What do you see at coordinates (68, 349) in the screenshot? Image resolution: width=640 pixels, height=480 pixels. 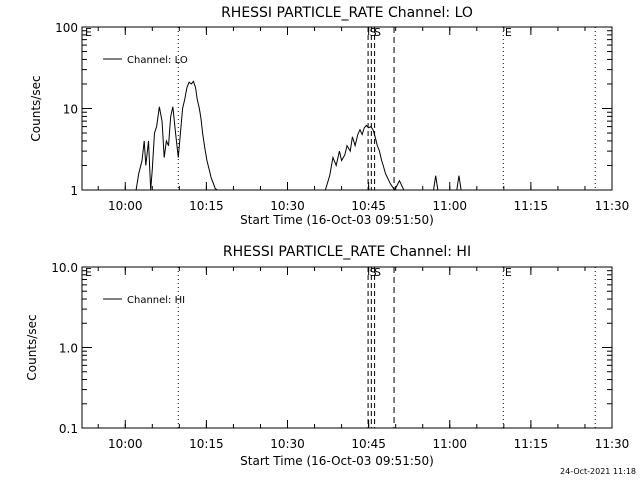 I see `y-tick-label: 1.0` at bounding box center [68, 349].